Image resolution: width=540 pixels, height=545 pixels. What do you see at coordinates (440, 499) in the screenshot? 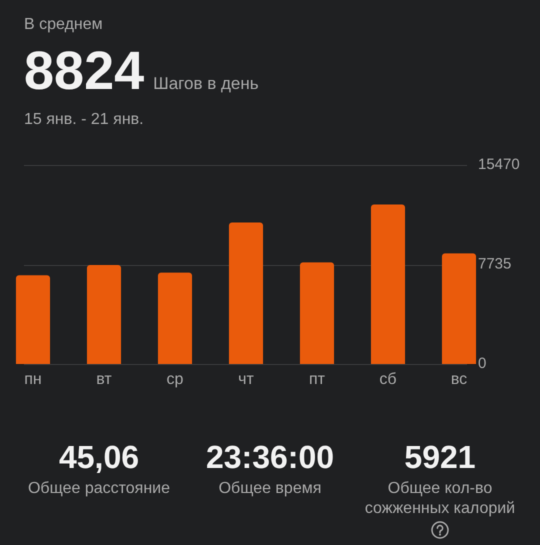
I see `text: Общее кол-во сожженных калорий` at bounding box center [440, 499].